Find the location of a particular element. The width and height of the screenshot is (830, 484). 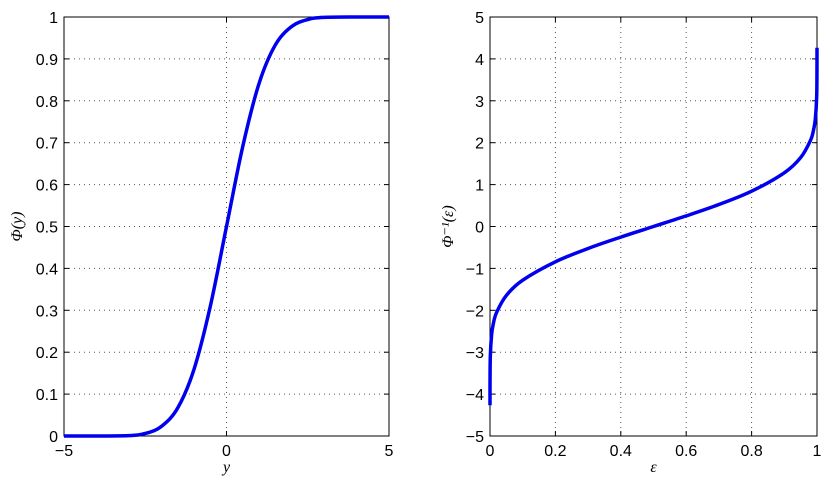

y-tick-label: 0.3 is located at coordinates (47, 311).